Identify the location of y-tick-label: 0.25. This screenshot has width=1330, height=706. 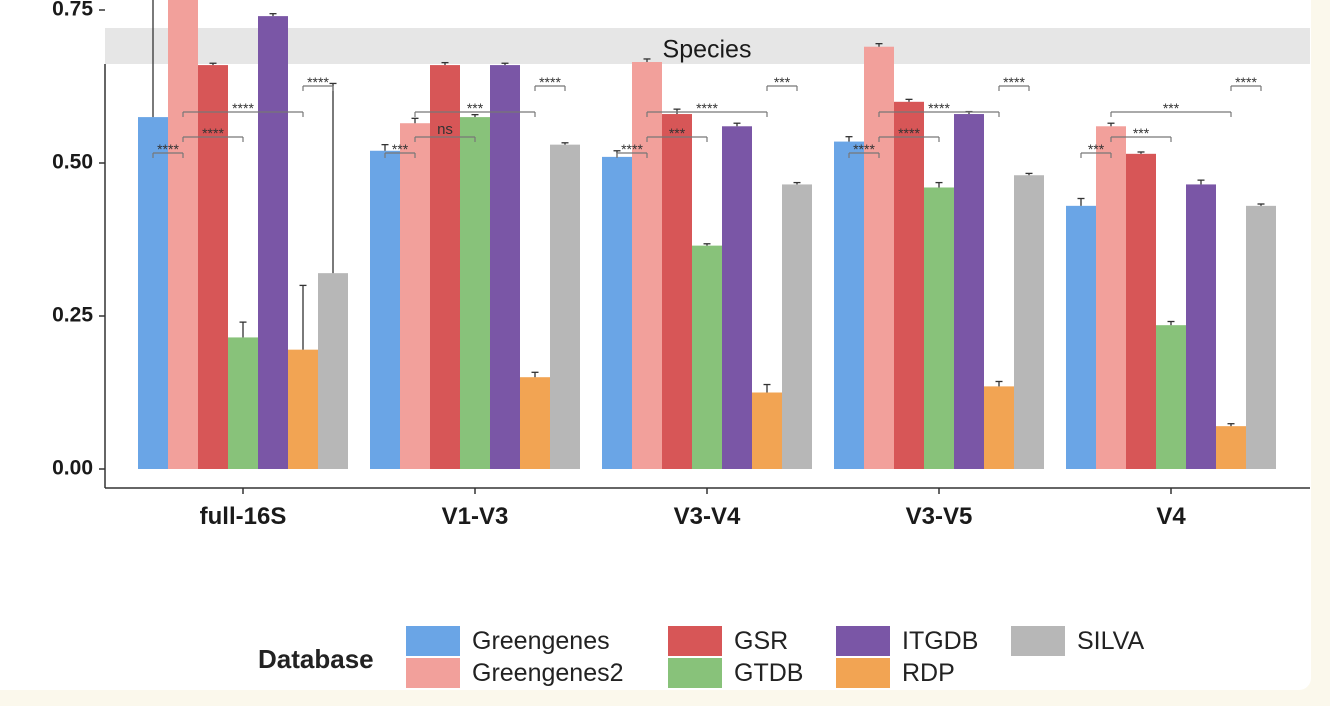
(72, 315).